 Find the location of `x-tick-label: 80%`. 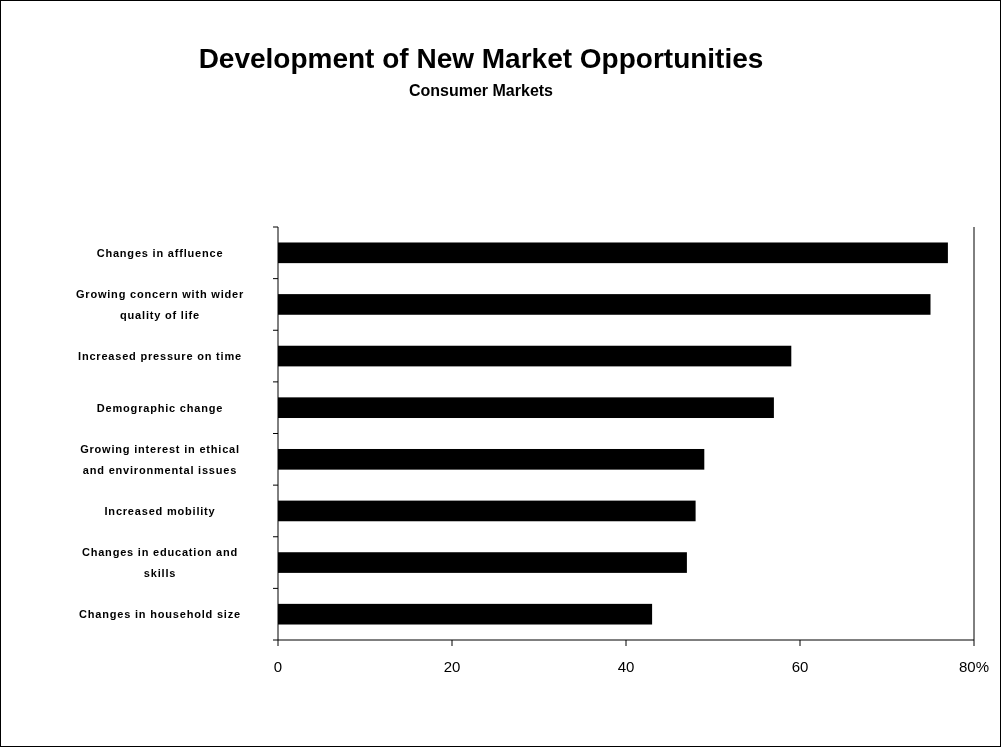

x-tick-label: 80% is located at coordinates (974, 666).